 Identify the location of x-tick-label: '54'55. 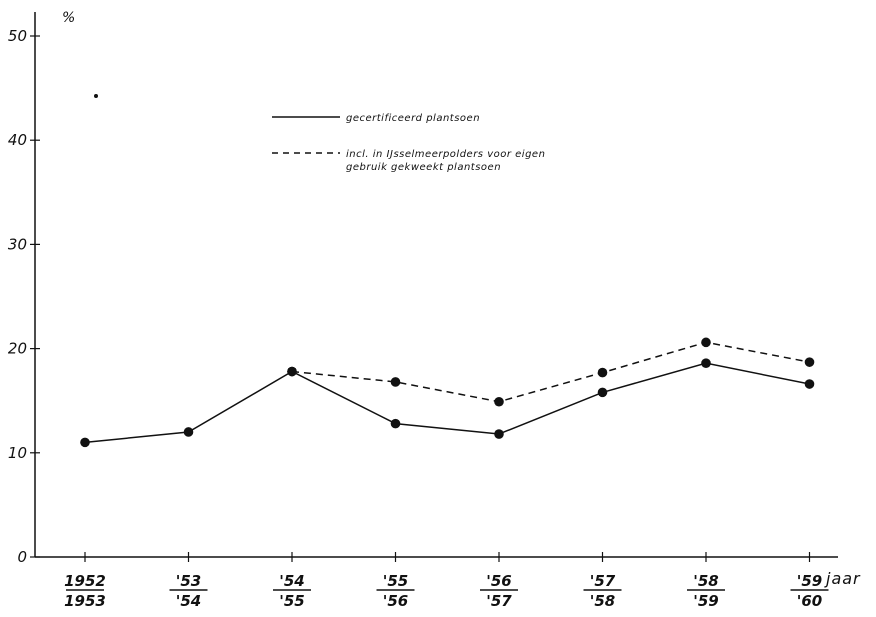
(292, 591).